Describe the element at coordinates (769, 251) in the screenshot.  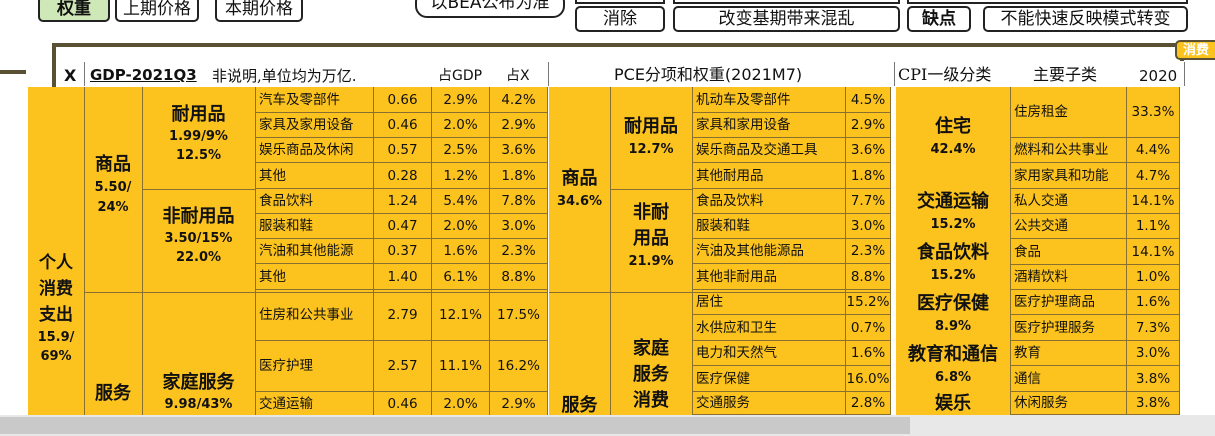
I see `pce-row-name: 汽油及其他能源品` at that location.